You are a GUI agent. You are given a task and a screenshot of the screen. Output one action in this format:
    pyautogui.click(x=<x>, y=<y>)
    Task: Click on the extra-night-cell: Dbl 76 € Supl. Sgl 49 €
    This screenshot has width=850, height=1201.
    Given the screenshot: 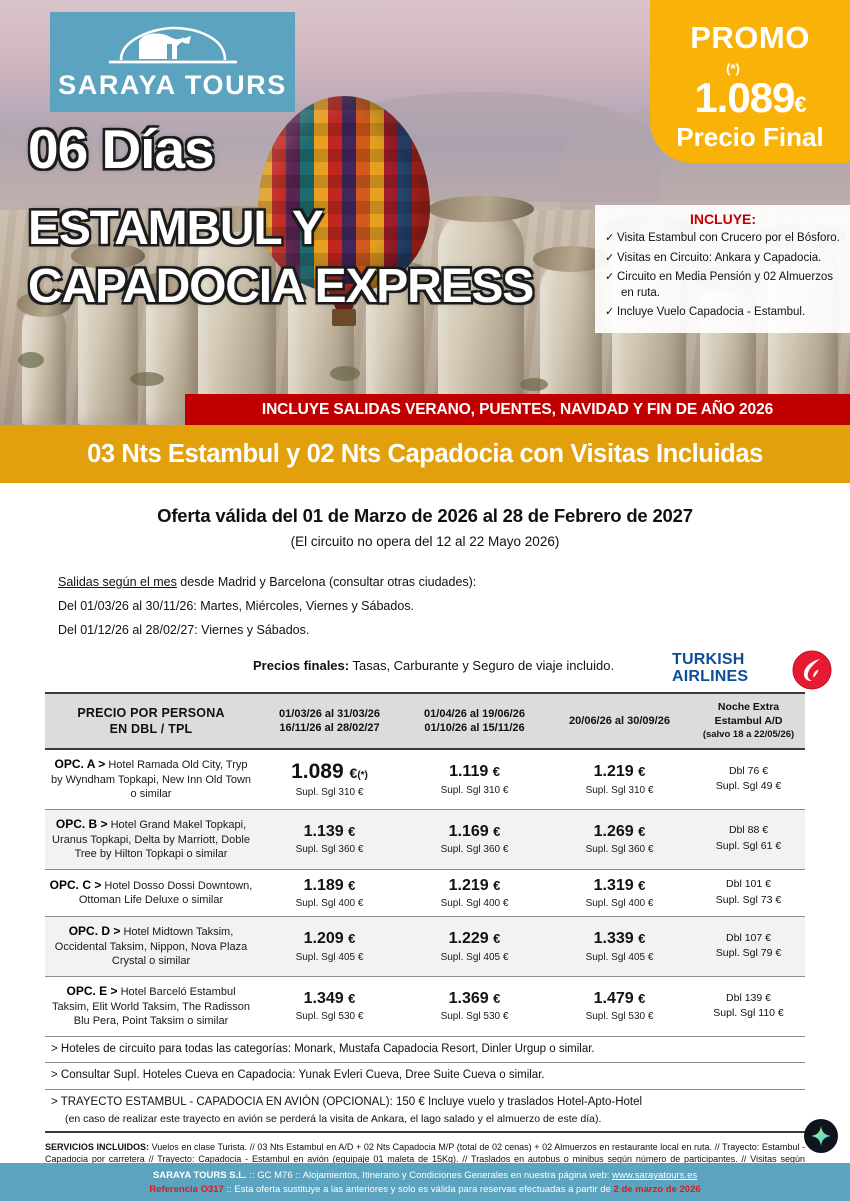 What is the action you would take?
    pyautogui.click(x=748, y=779)
    